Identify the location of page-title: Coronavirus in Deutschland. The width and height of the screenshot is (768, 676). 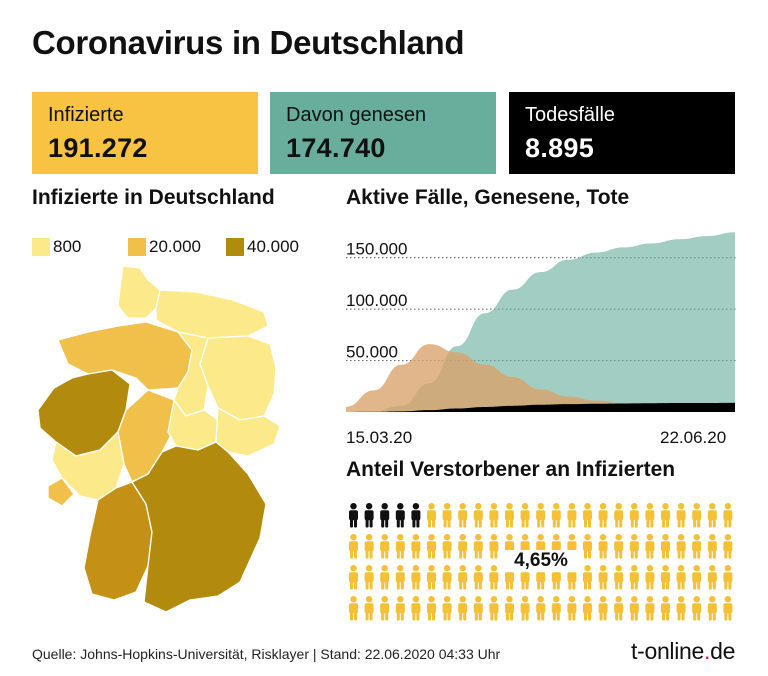
(248, 42).